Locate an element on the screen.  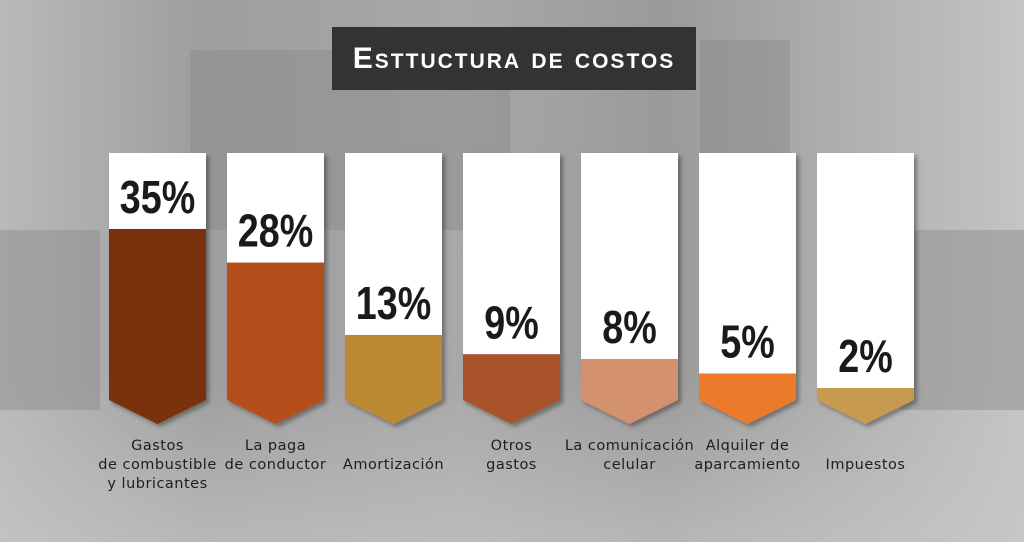
bar-group: 13% Amortización is located at coordinates (393, 313).